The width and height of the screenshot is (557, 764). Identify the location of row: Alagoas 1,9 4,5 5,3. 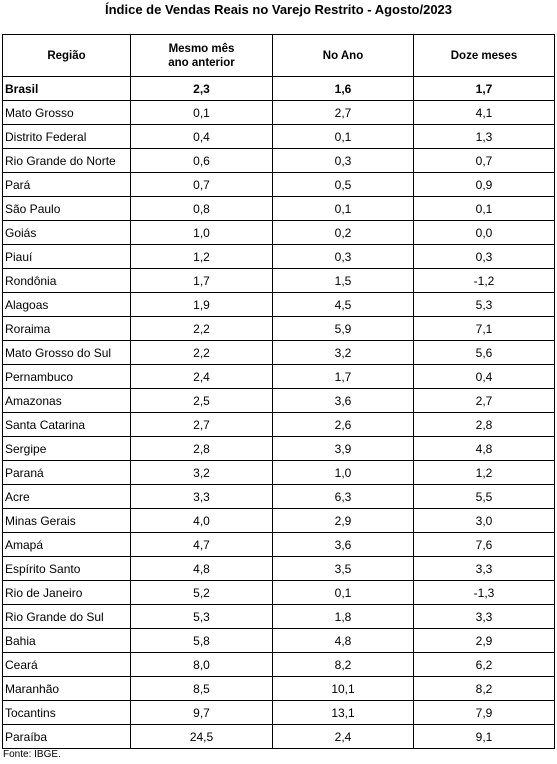
(278, 304).